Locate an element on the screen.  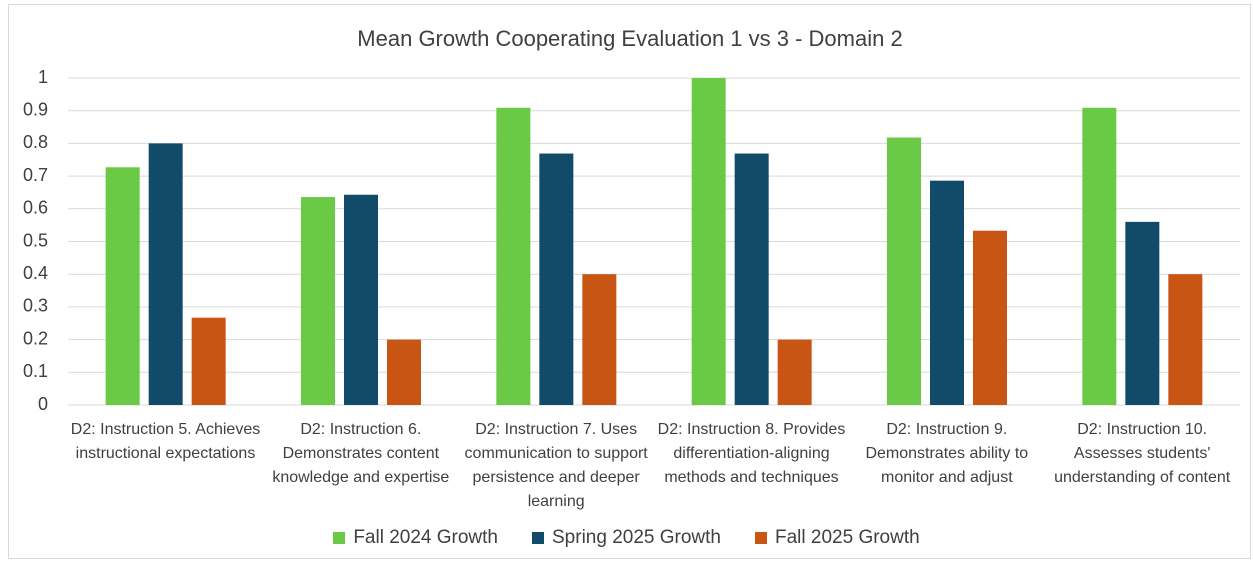
legend-item: Fall 2025 Growth is located at coordinates (837, 538).